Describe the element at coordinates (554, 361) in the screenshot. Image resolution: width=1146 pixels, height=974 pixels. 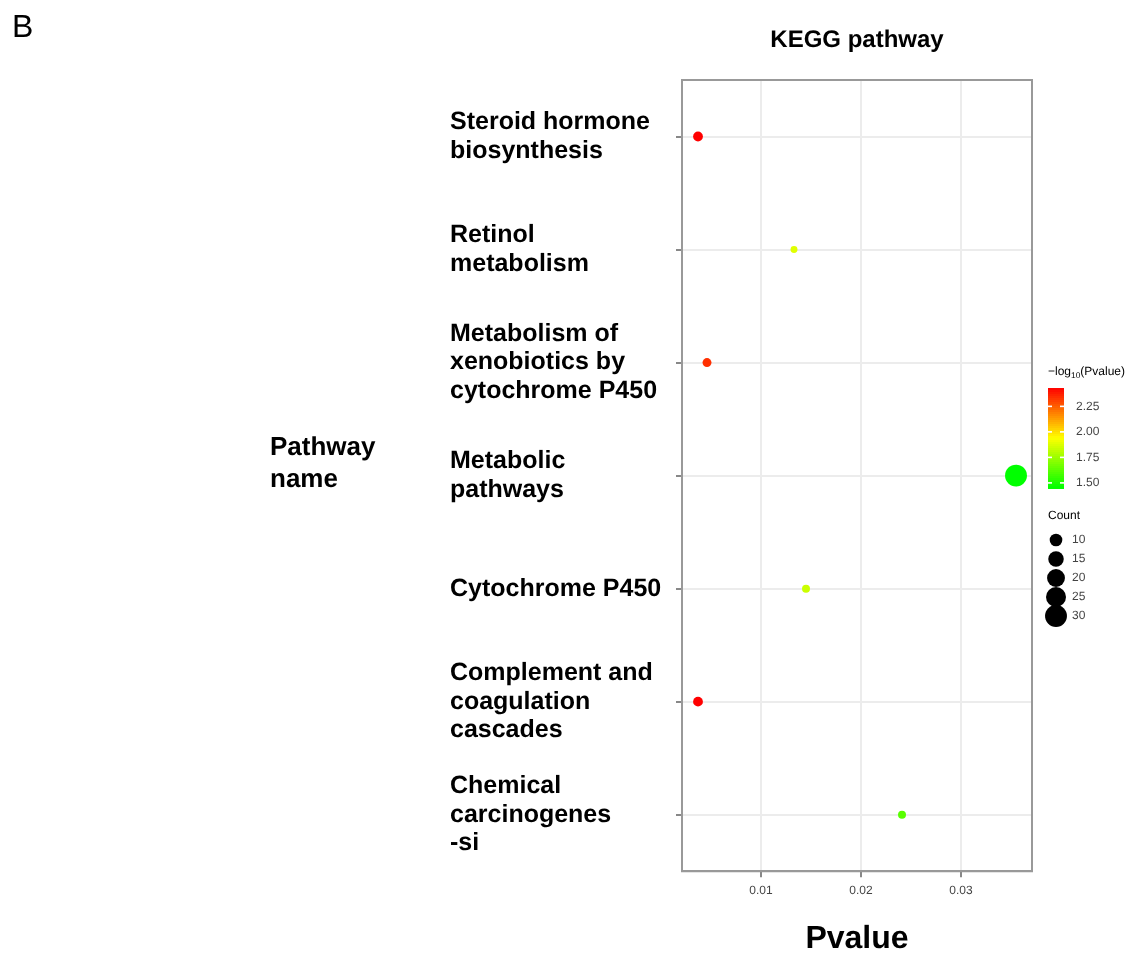
I see `y-tick-label: Metabolism of xenobiotics by cytochrome P450` at that location.